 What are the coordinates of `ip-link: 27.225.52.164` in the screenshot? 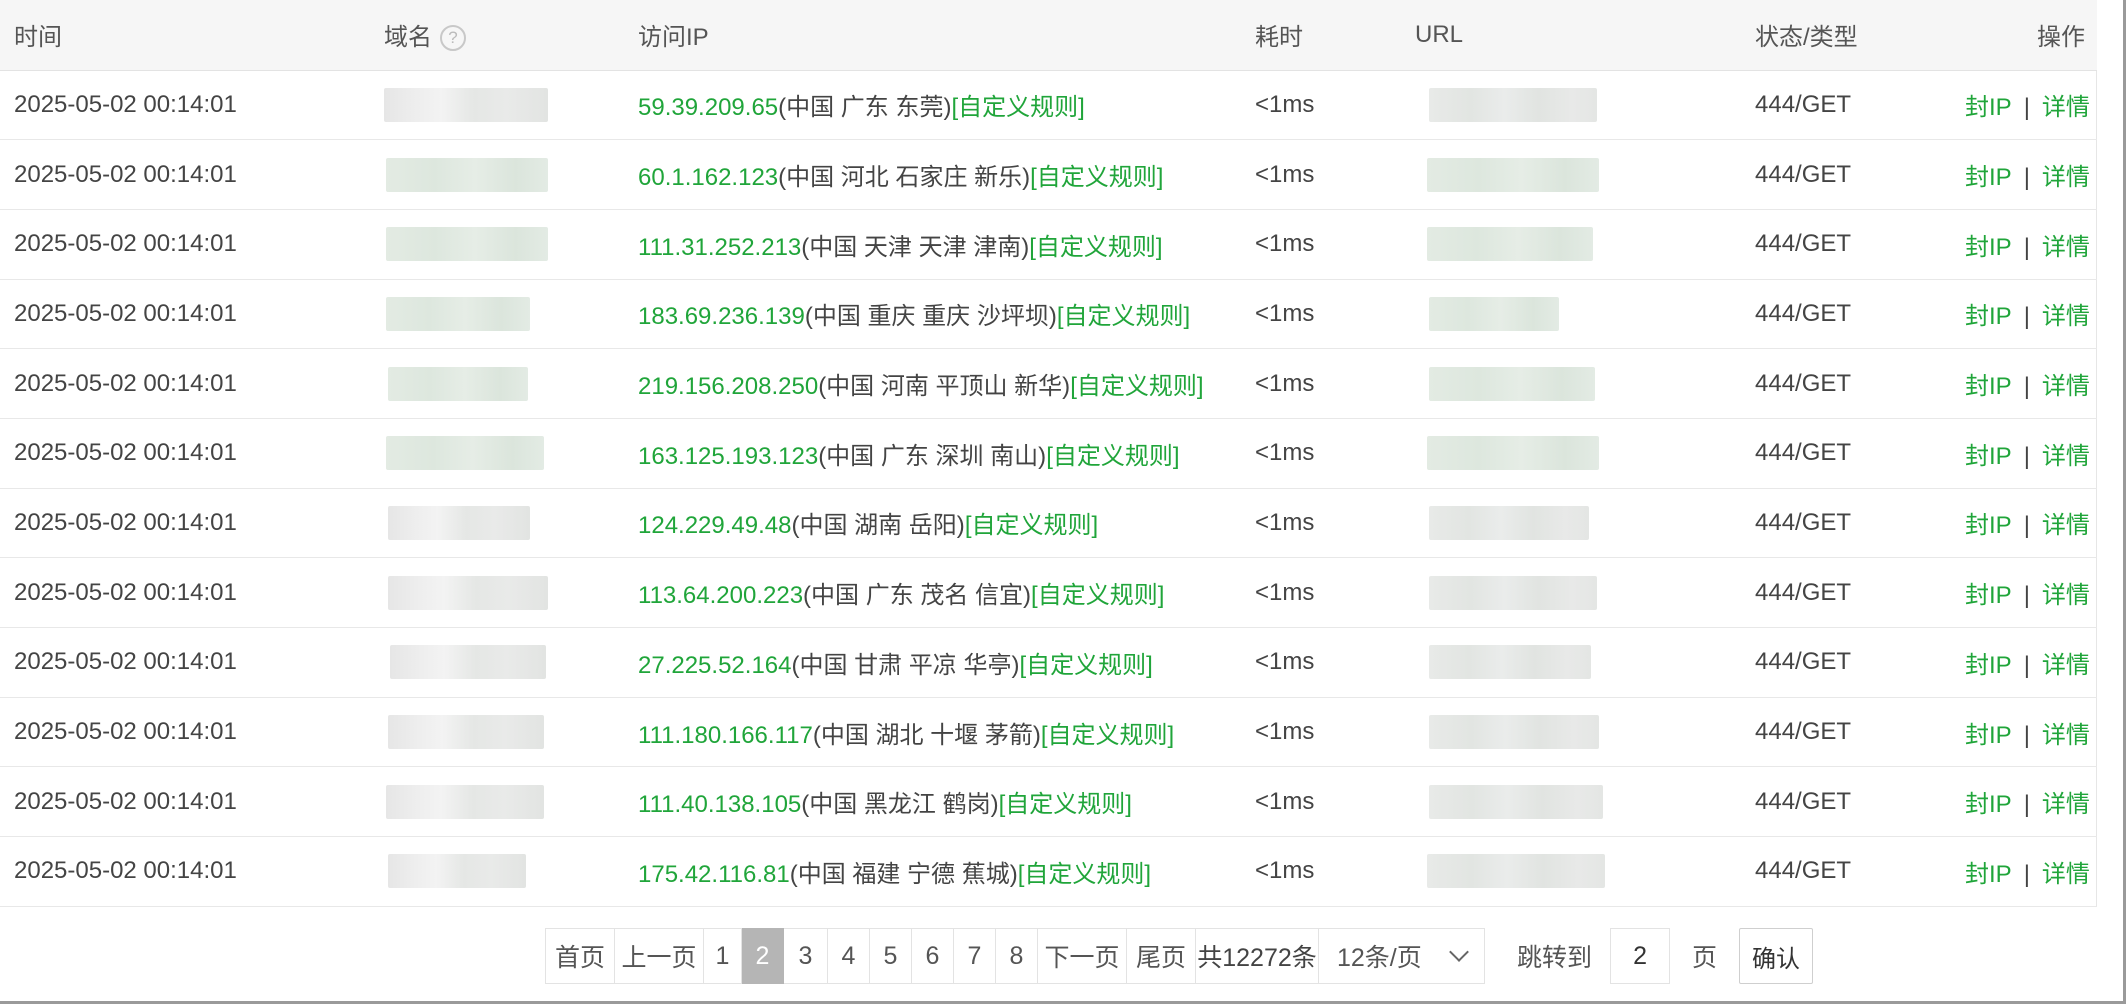 It's located at (715, 665).